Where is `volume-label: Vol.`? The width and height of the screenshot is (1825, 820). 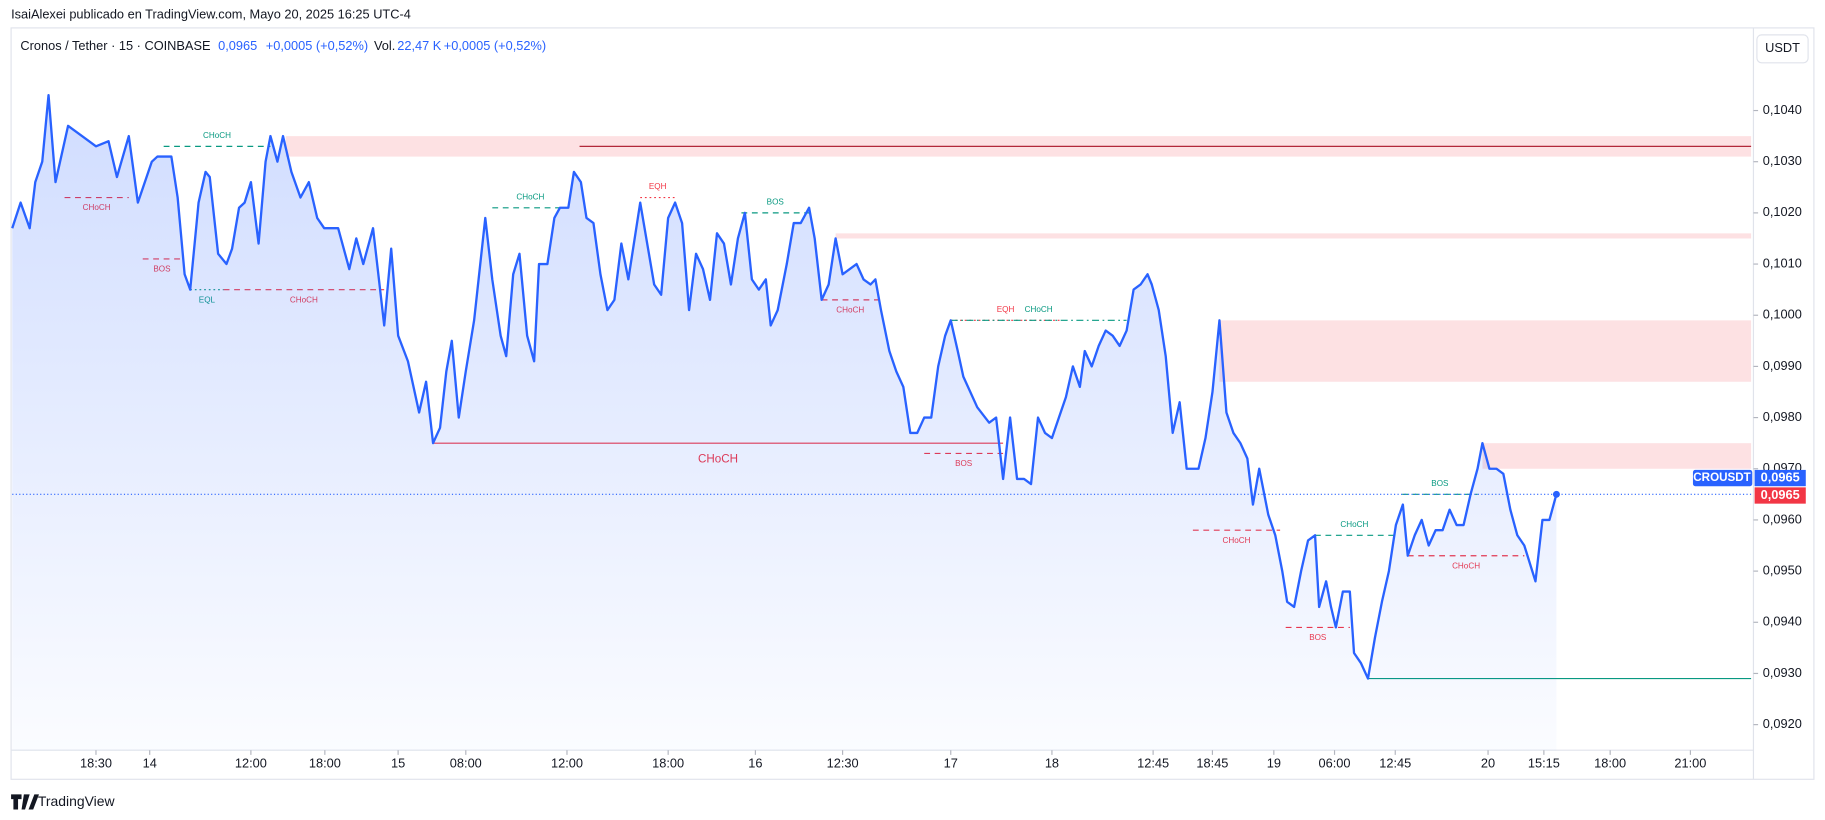
volume-label: Vol. is located at coordinates (384, 45).